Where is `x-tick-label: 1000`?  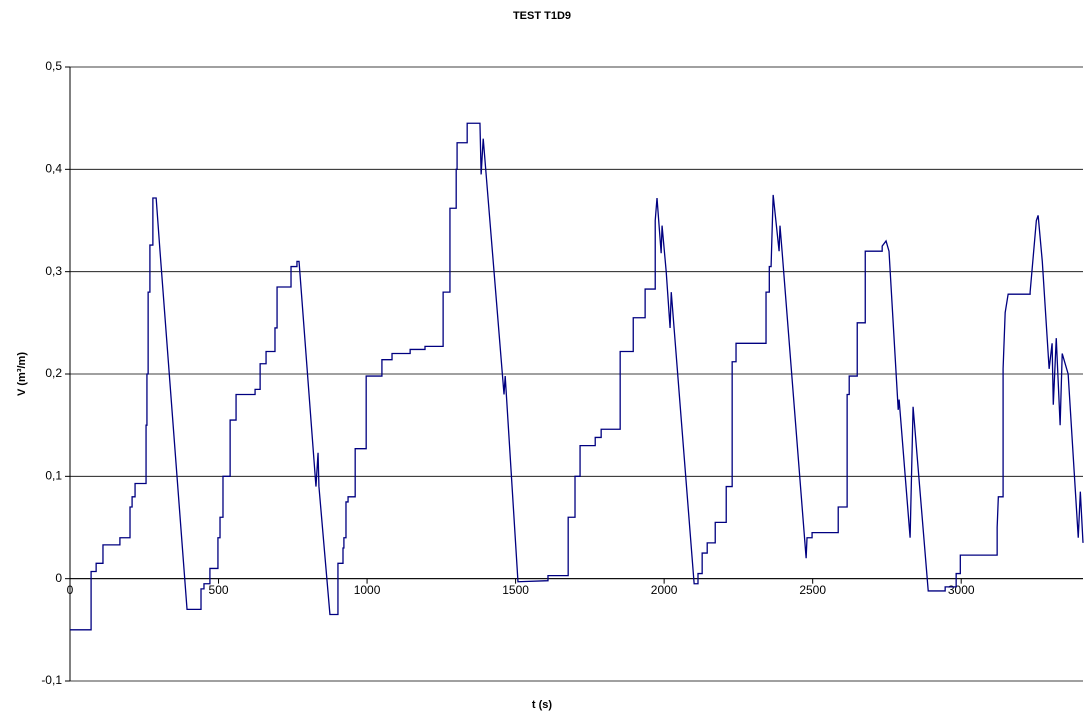 x-tick-label: 1000 is located at coordinates (367, 590).